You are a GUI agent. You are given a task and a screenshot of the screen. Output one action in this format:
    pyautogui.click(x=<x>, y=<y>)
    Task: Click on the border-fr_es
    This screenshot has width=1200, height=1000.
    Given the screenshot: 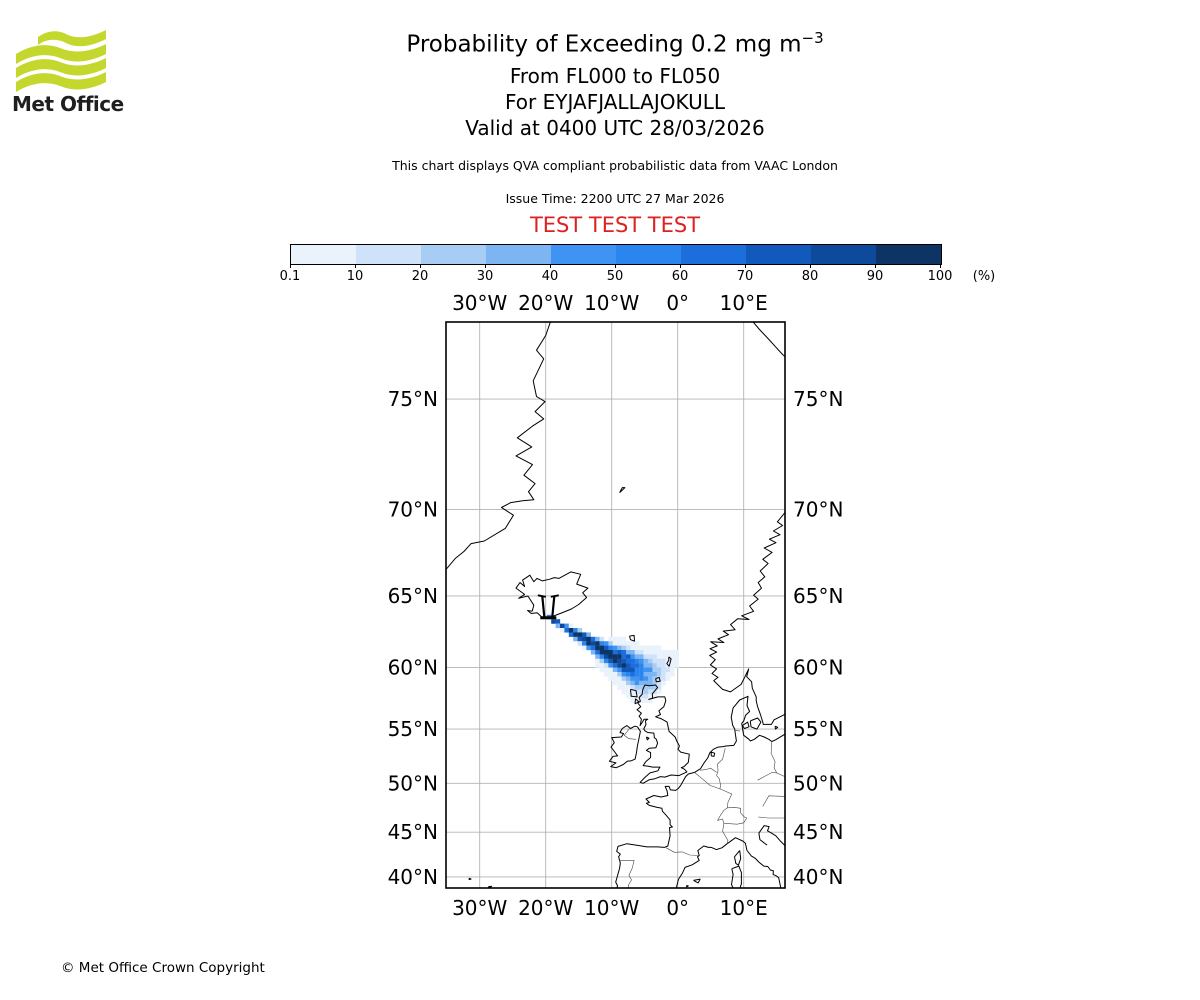 What is the action you would take?
    pyautogui.click(x=682, y=851)
    